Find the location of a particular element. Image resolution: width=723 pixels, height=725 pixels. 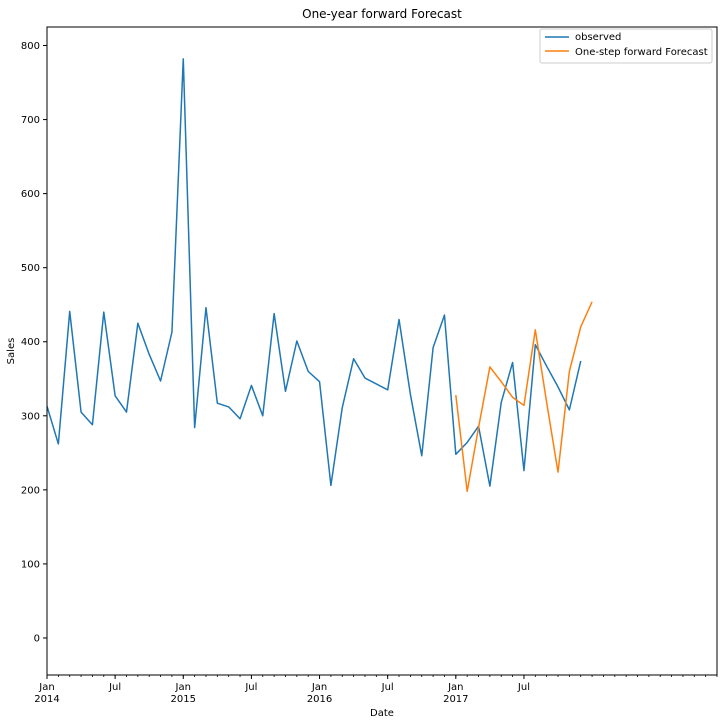

y-tick-label: 500 is located at coordinates (30, 268).